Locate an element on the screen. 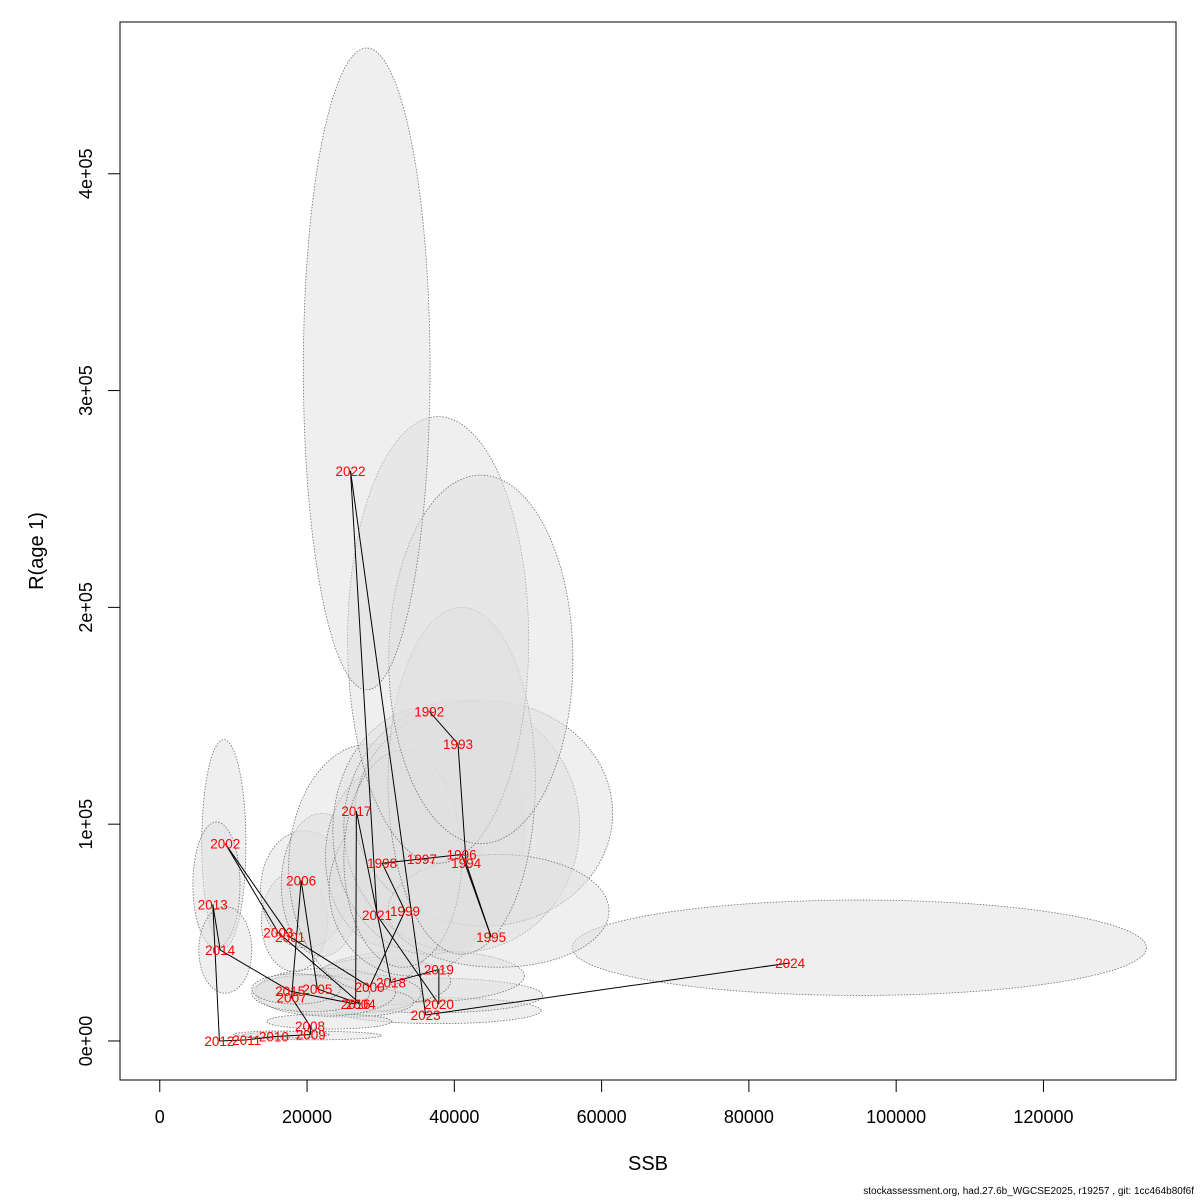 This screenshot has height=1200, width=1200. year-label-1993: 1993 is located at coordinates (458, 744).